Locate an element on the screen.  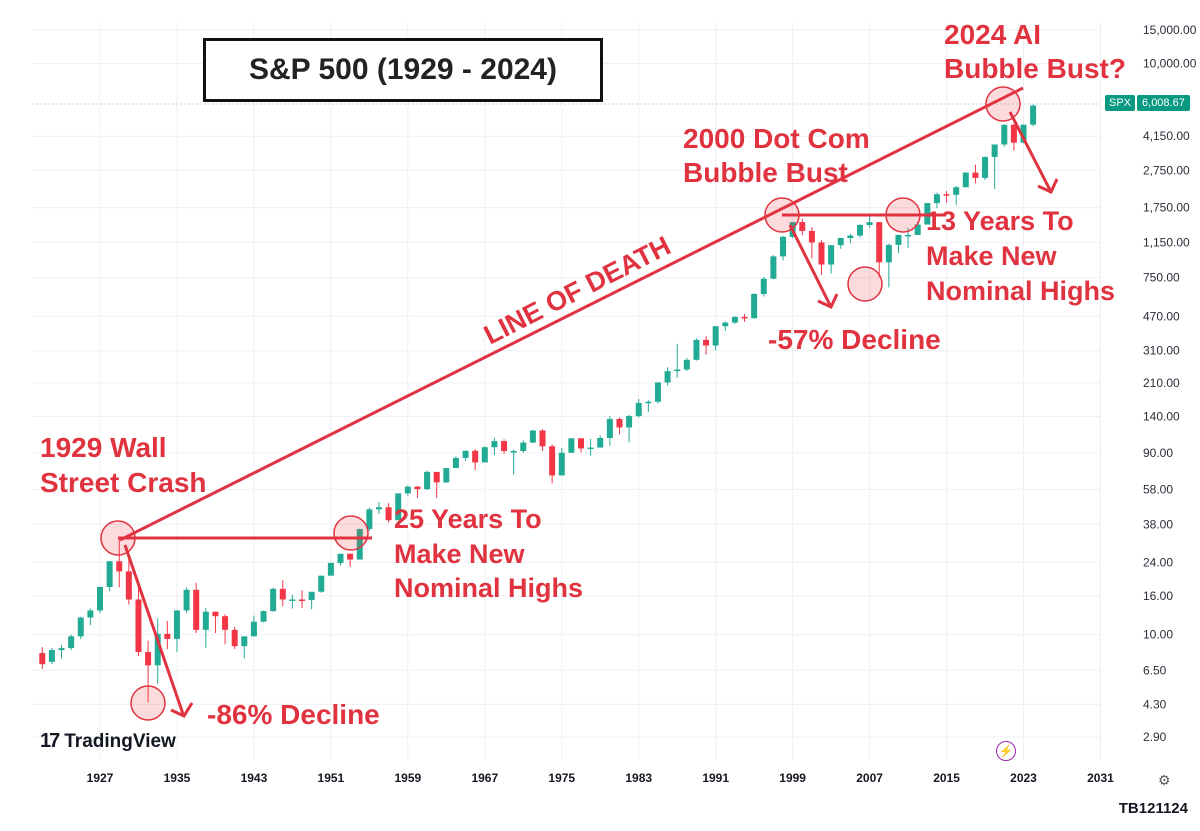
candle-1984 is located at coordinates (648, 406).